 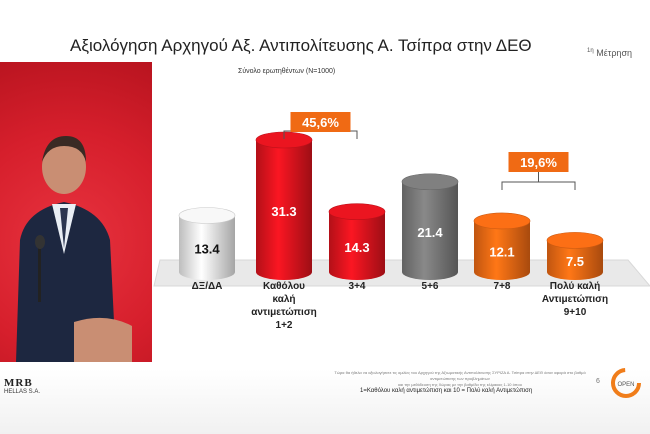 I want to click on group-annotation: 19,6%, so click(x=538, y=171).